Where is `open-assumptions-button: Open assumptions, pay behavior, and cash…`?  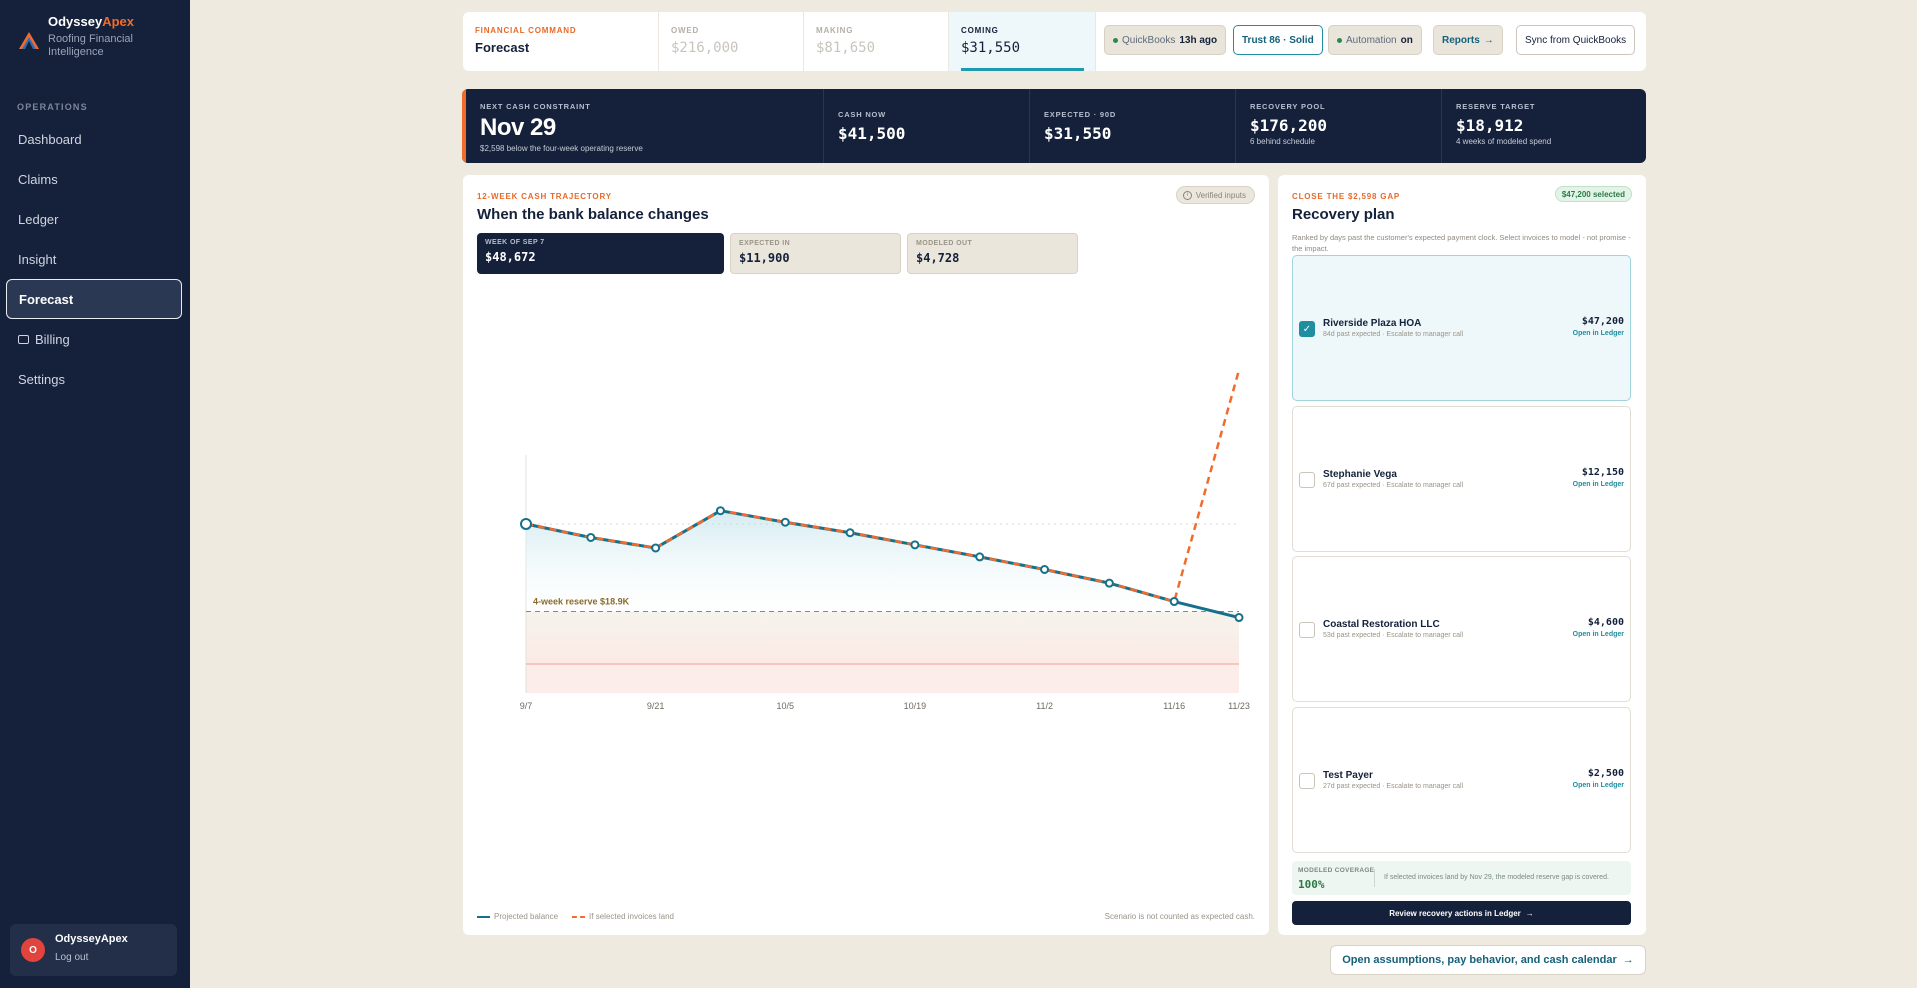
open-assumptions-button: Open assumptions, pay behavior, and cash… is located at coordinates (1488, 960).